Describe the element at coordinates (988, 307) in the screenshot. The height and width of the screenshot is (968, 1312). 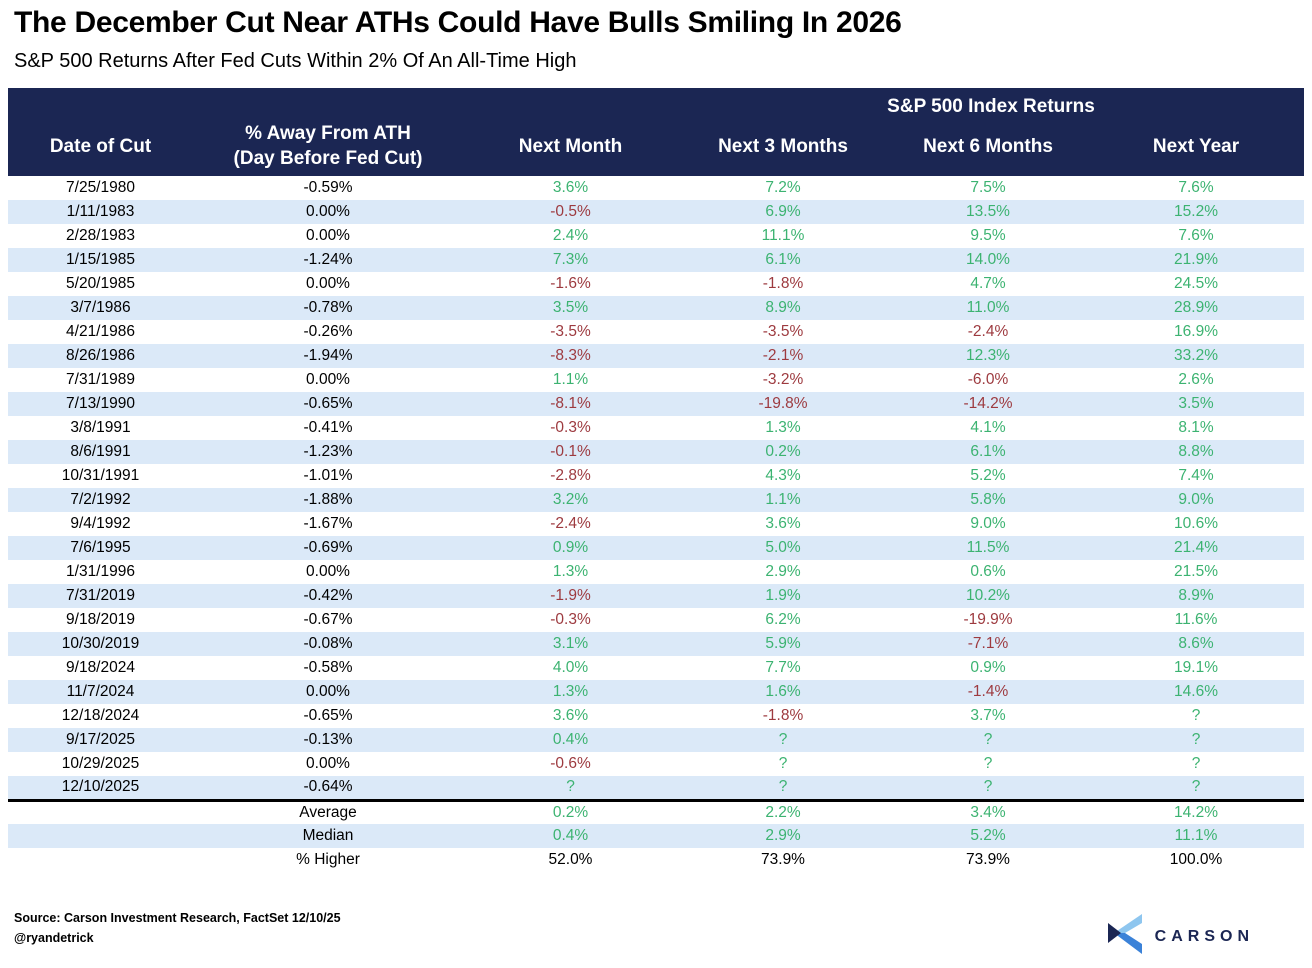
I see `return-cell: 11.0%` at that location.